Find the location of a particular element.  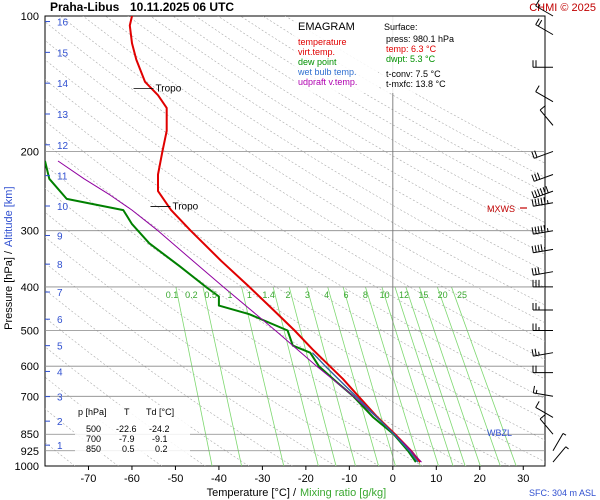

table-cell: -9.1 is located at coordinates (160, 439).